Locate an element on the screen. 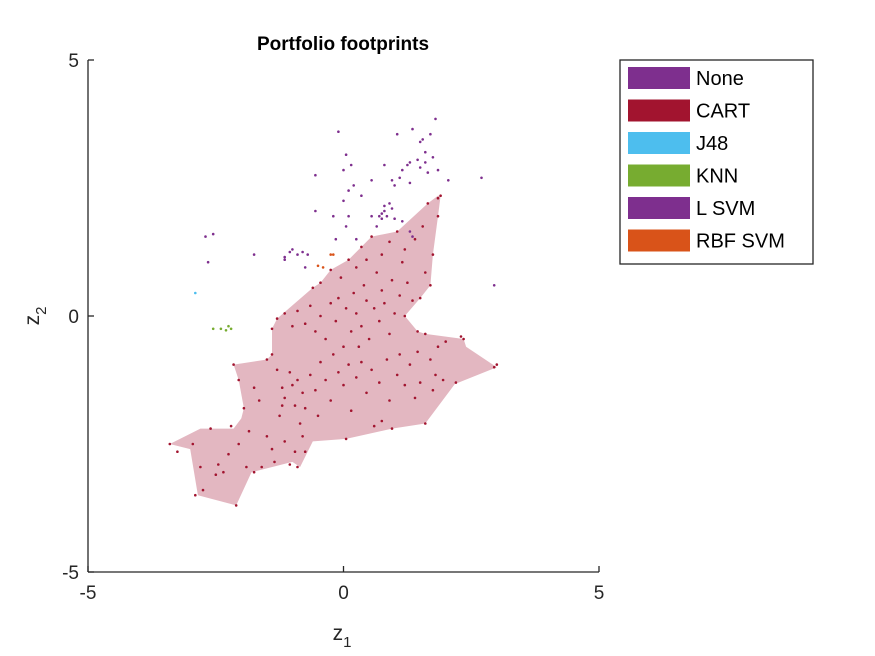  legend-swatch-cart is located at coordinates (659, 110).